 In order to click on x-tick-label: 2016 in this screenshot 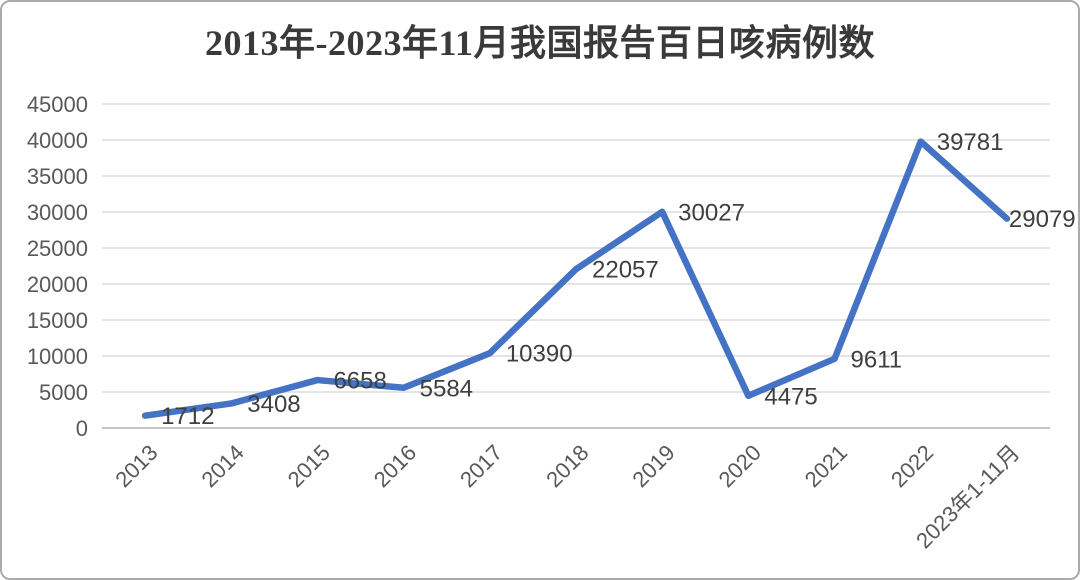, I will do `click(395, 466)`.